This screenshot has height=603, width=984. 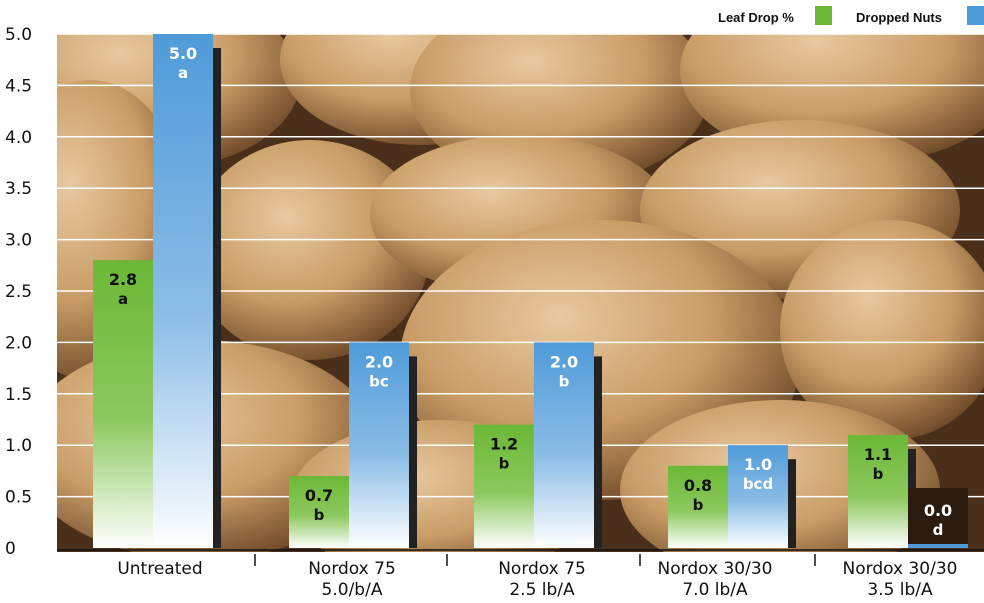 I want to click on x-category-label: Untreated, so click(x=159, y=569).